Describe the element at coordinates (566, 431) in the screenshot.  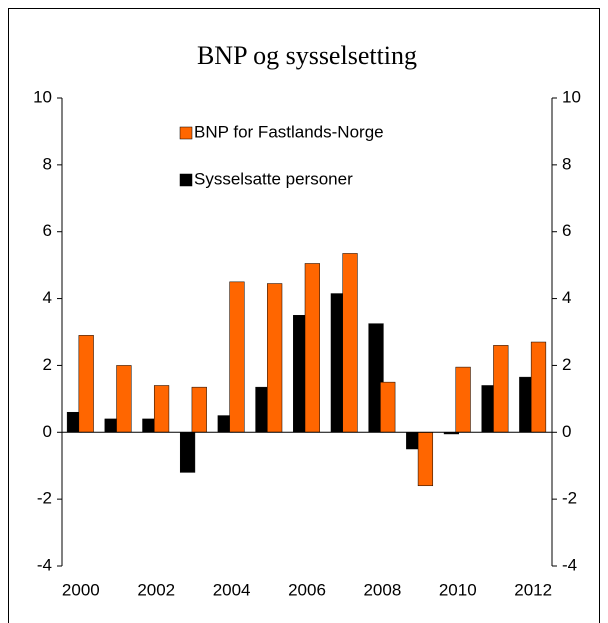
I see `y2-tick-label: 0` at that location.